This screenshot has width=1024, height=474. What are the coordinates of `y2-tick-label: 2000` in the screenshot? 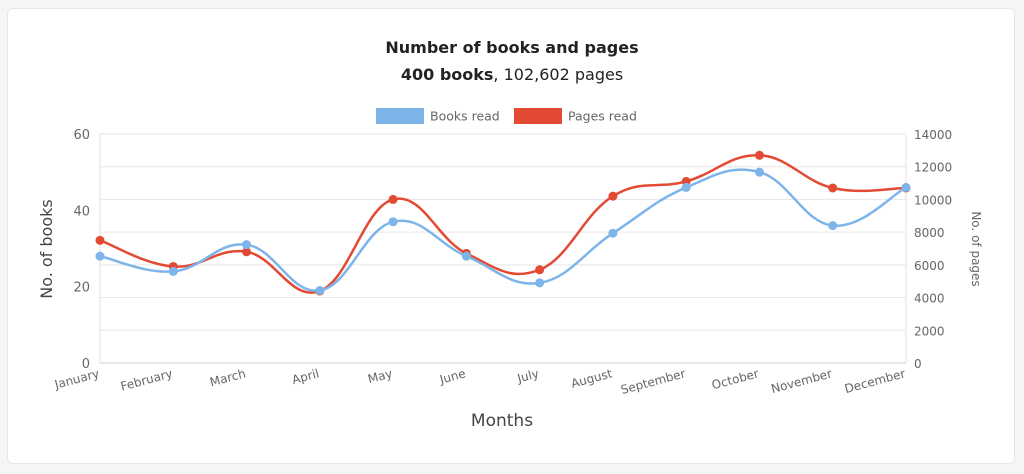 It's located at (929, 331).